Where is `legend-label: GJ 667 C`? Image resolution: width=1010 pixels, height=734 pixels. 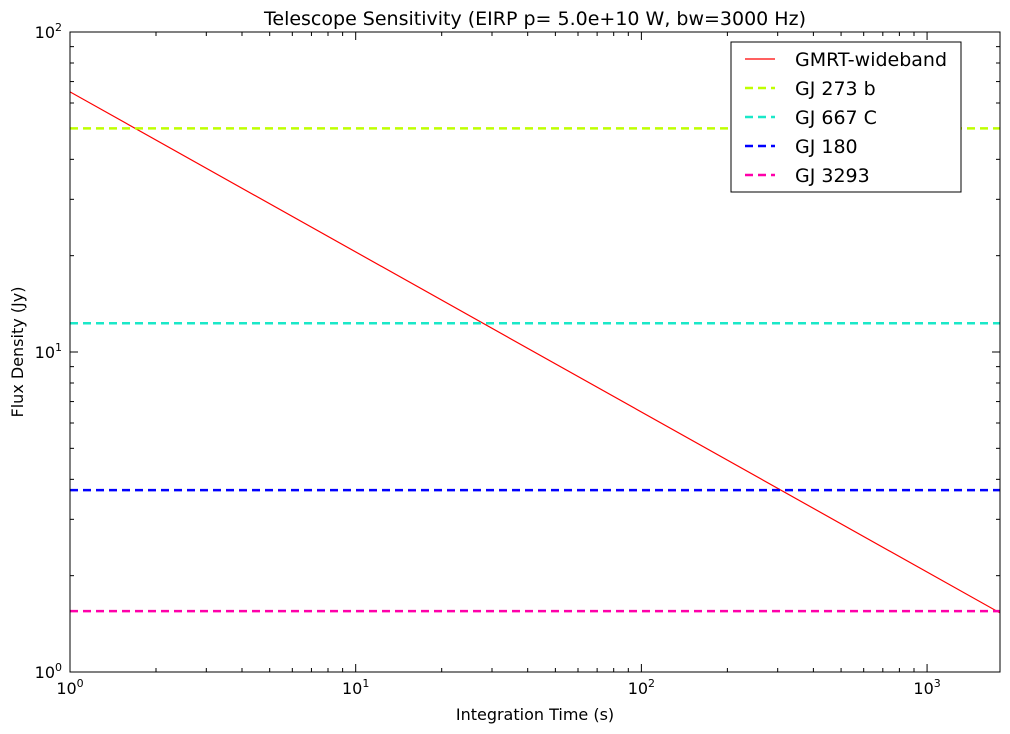
legend-label: GJ 667 C is located at coordinates (836, 118).